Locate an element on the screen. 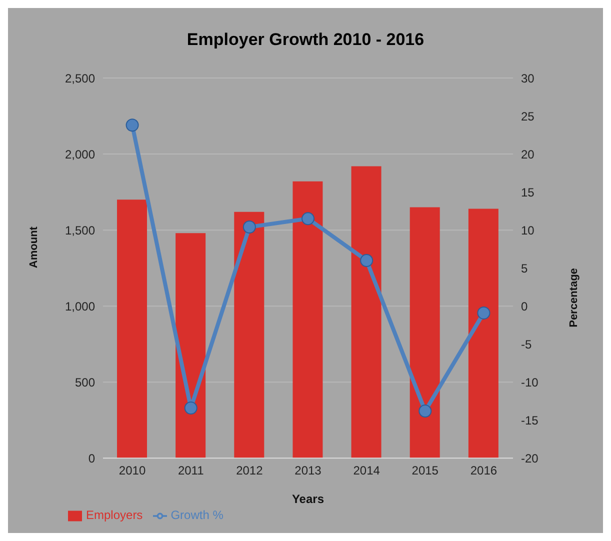 The image size is (611, 541). y-tick-label: 500 is located at coordinates (85, 382).